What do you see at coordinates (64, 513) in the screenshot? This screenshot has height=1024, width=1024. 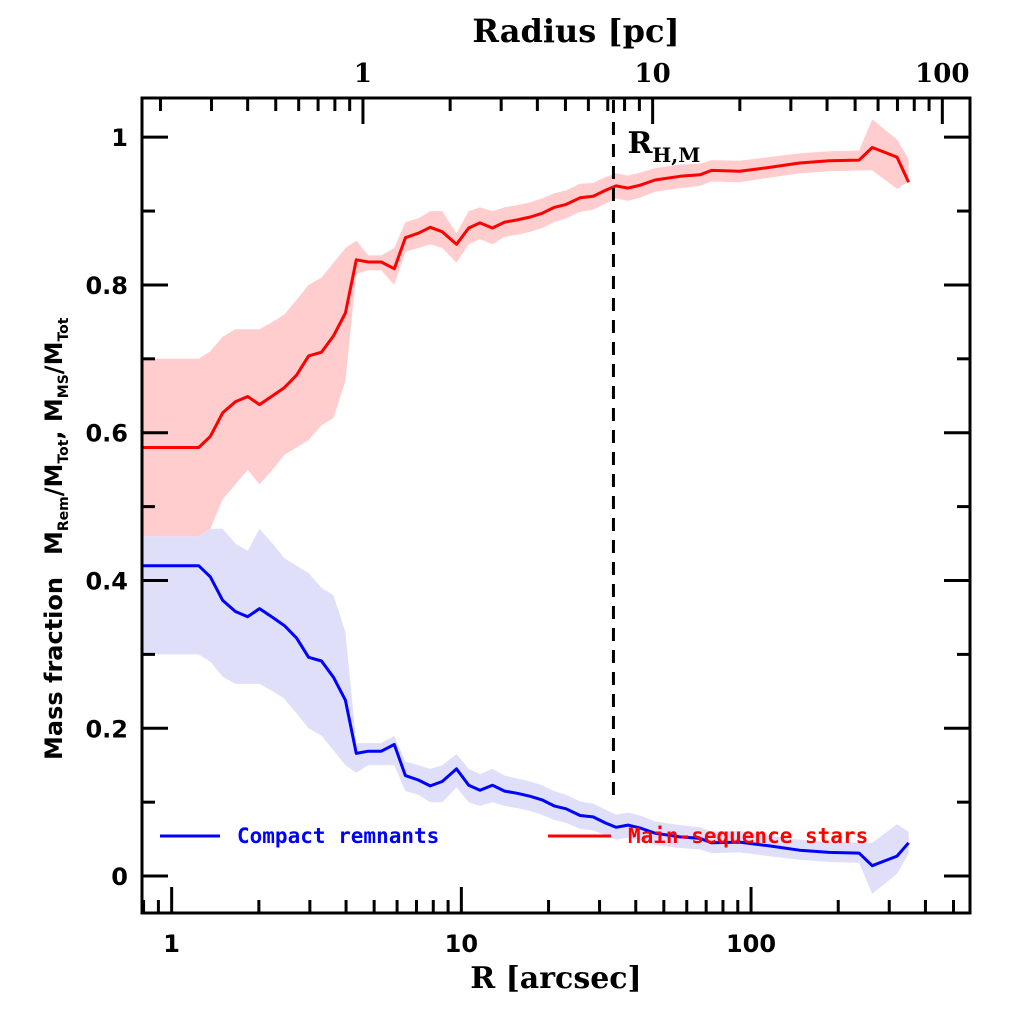 I see `ylabel-rem: Rem` at bounding box center [64, 513].